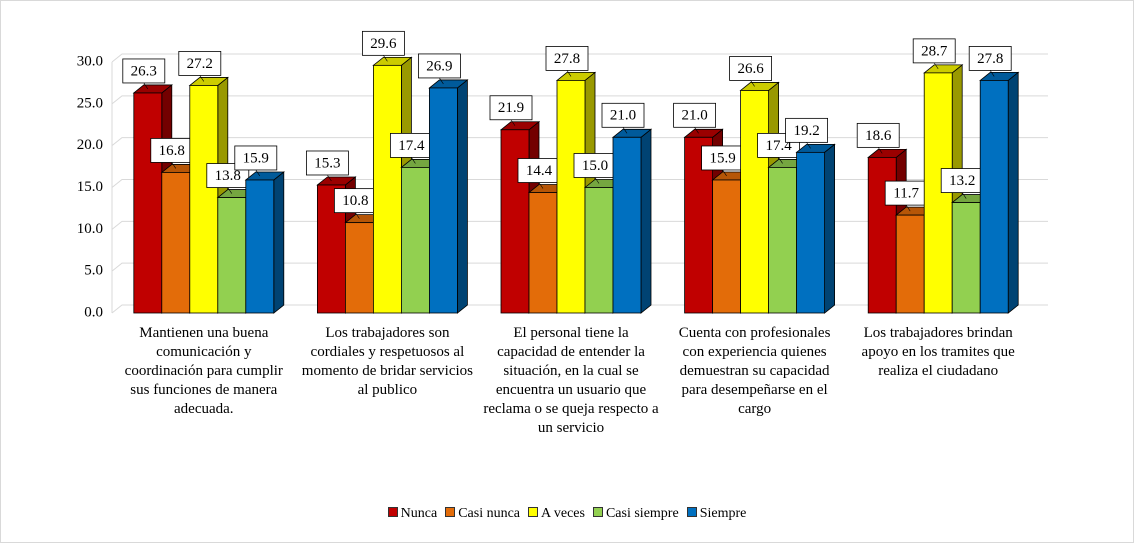  I want to click on data-label: 26.9, so click(439, 66).